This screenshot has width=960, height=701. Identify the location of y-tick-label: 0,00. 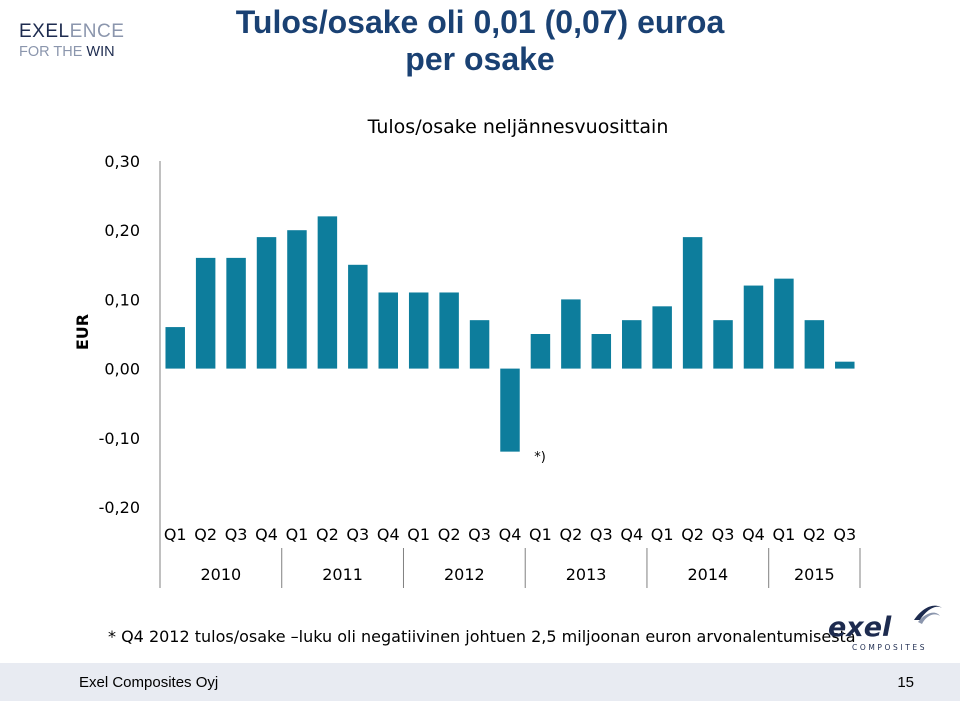
(122, 369).